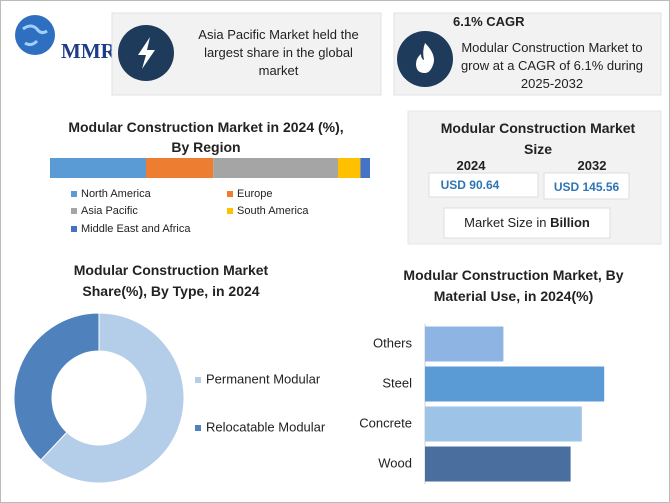 The width and height of the screenshot is (670, 503). Describe the element at coordinates (116, 194) in the screenshot. I see `legend-label: North America` at that location.